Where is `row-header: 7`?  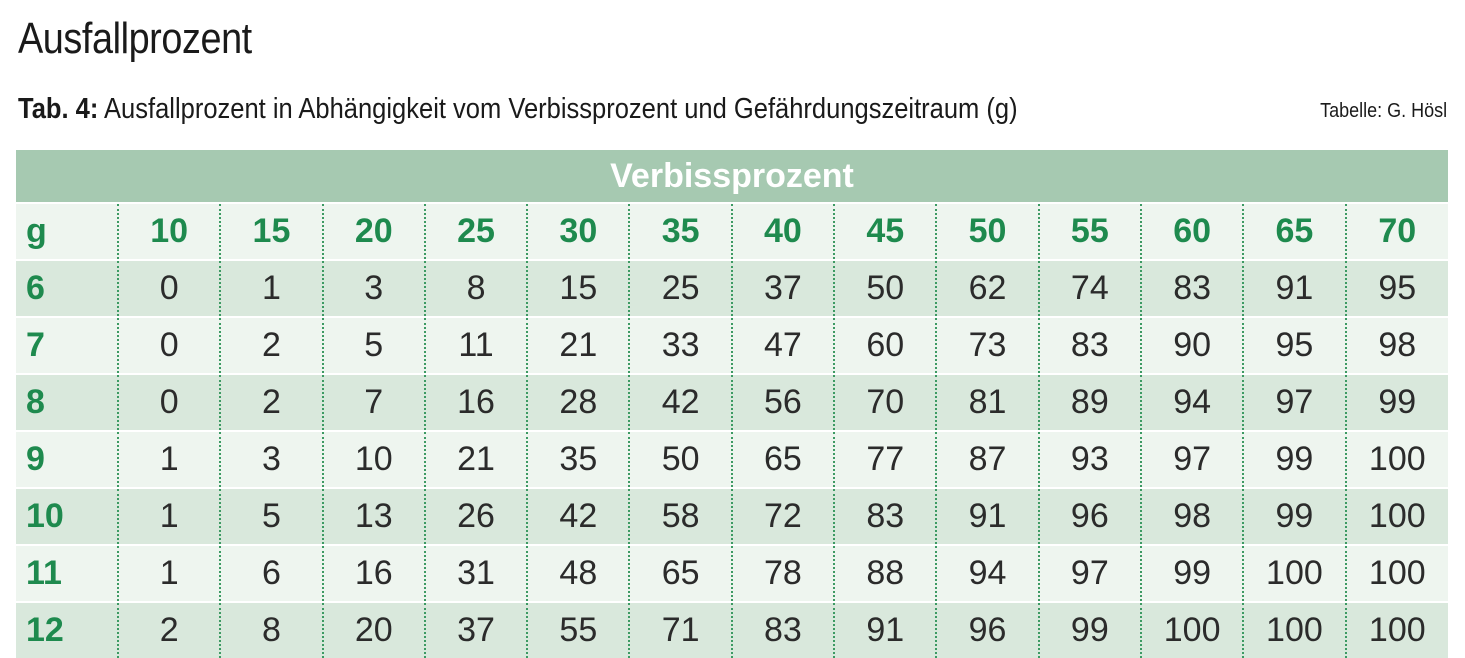 row-header: 7 is located at coordinates (35, 345).